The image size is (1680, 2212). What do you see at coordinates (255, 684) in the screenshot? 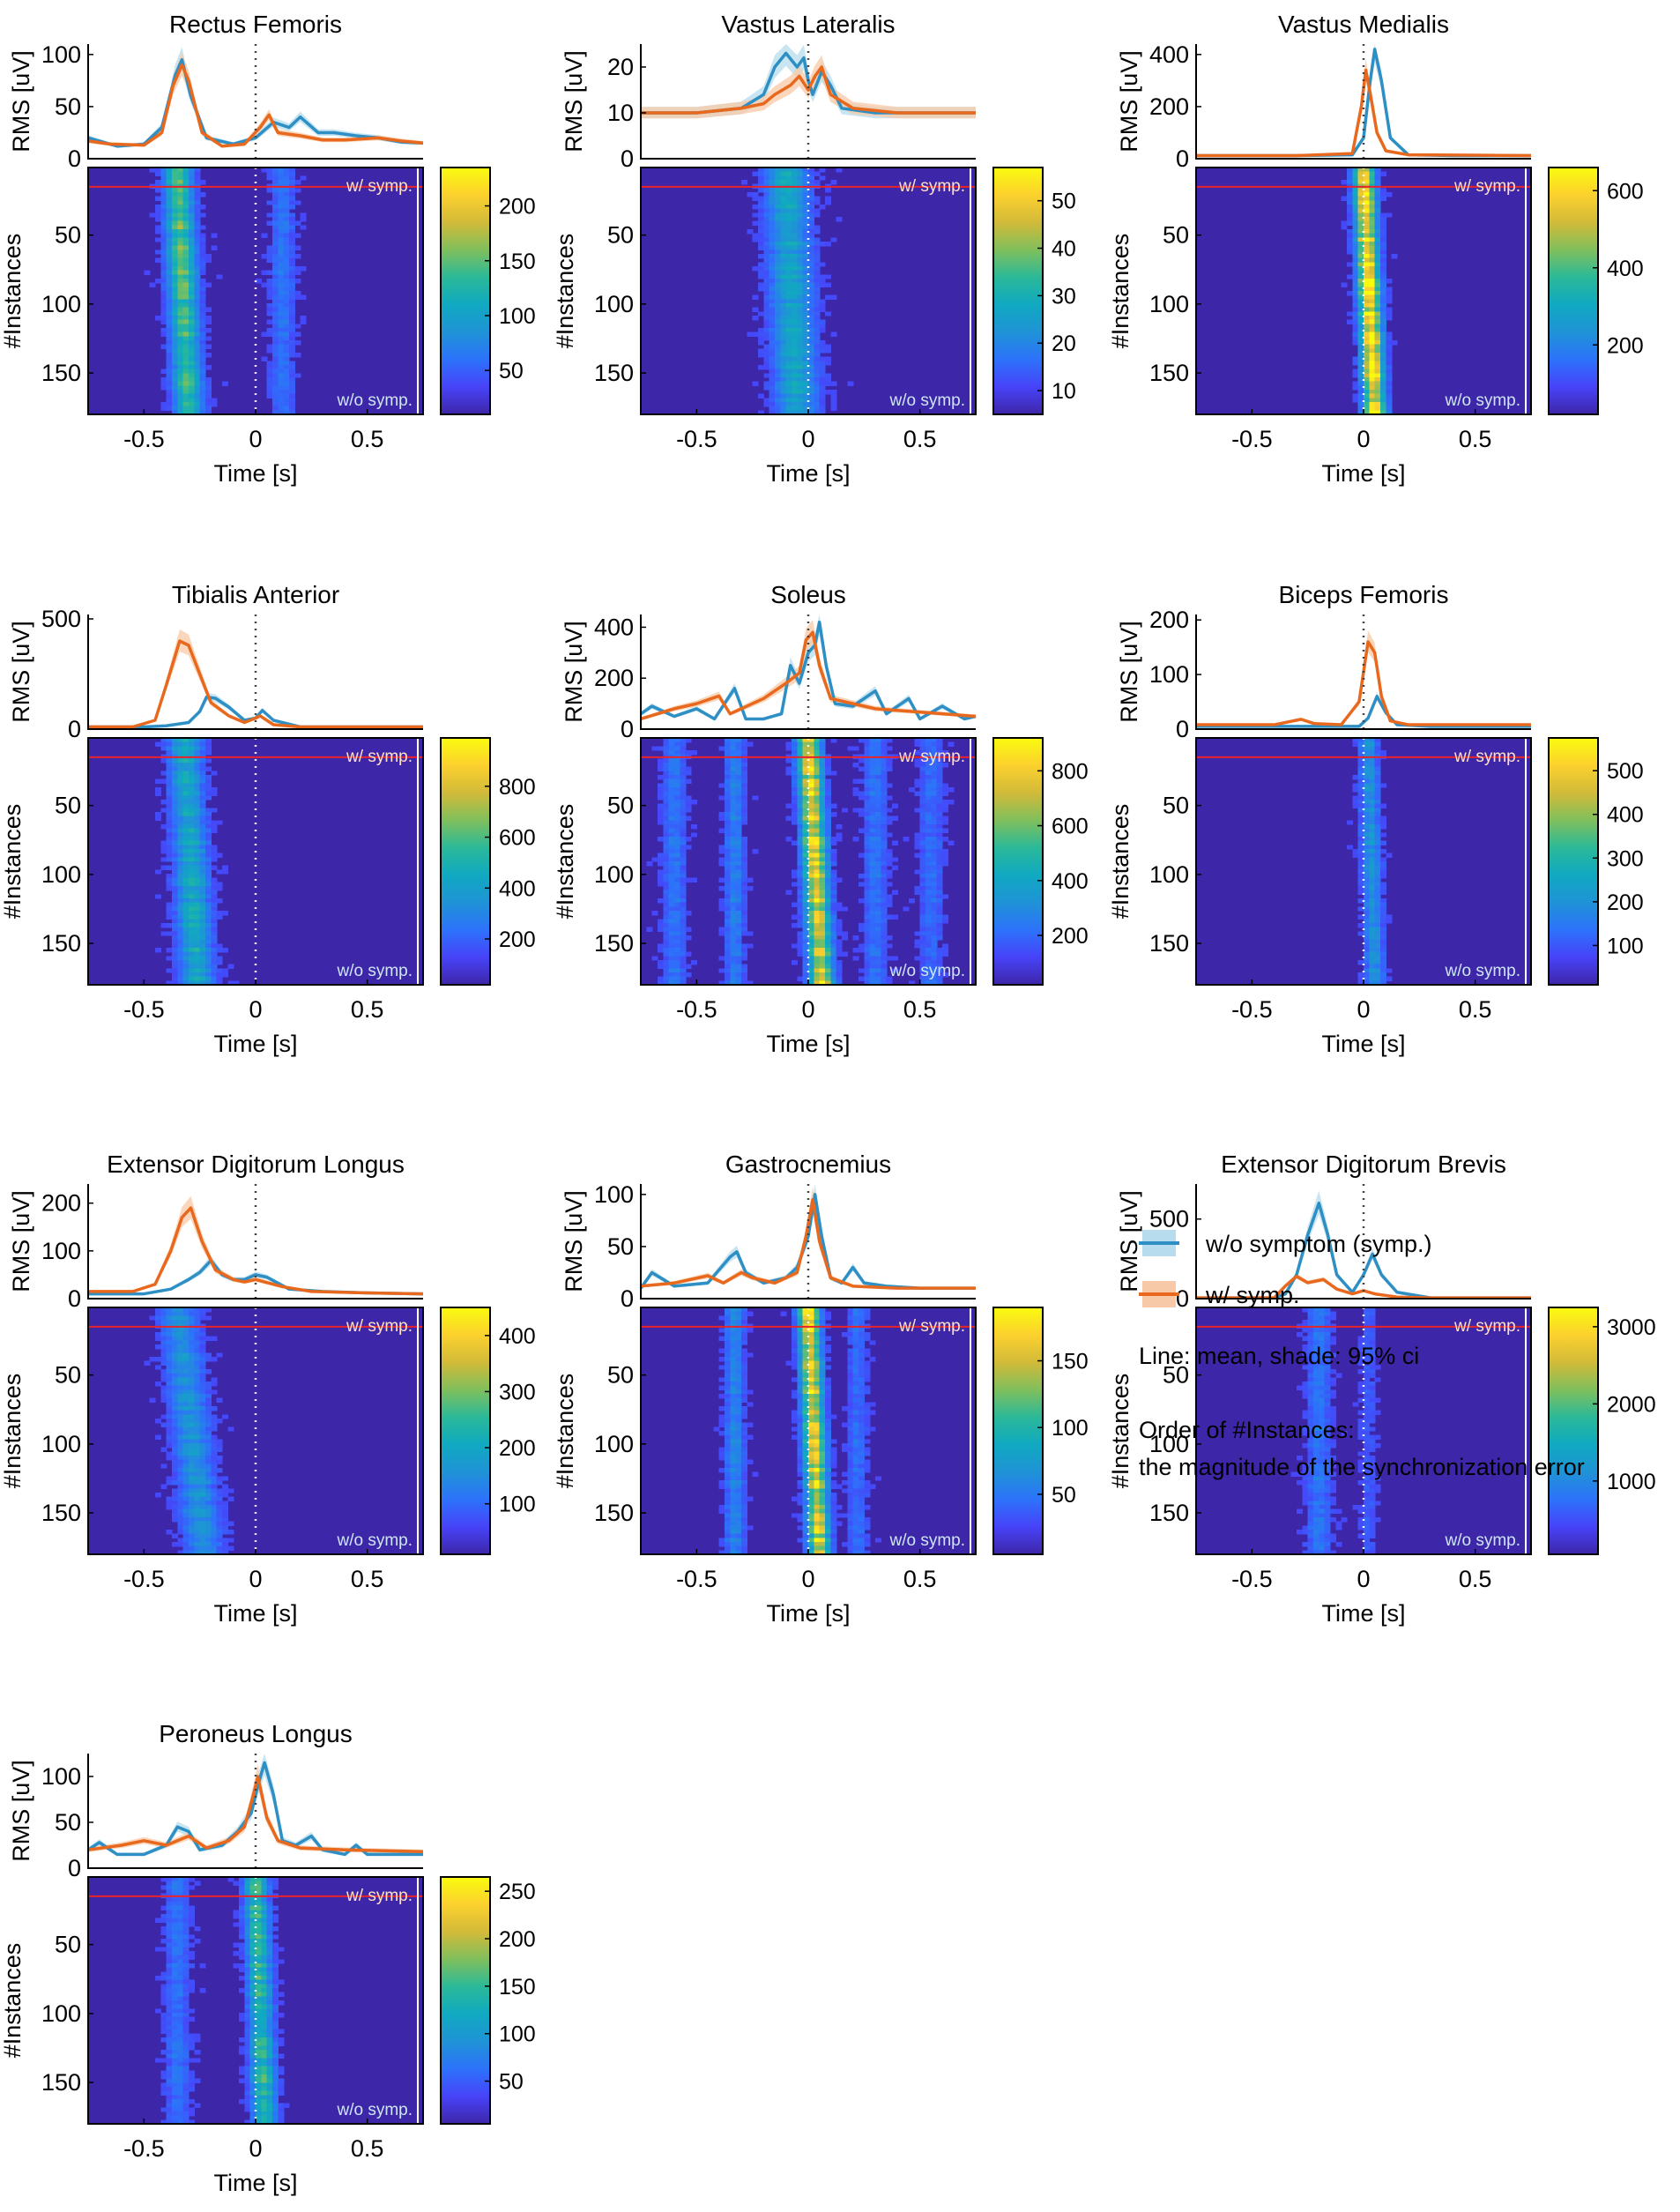
I see `mean-line-with-symptom` at bounding box center [255, 684].